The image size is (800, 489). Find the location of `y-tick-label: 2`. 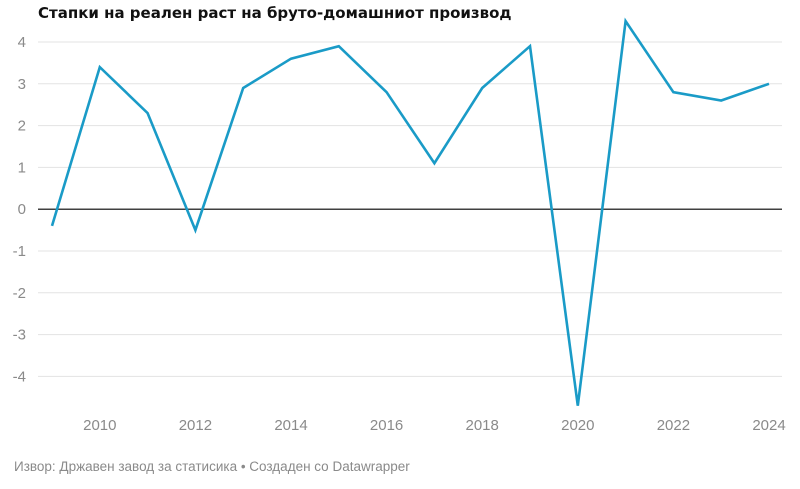

y-tick-label: 2 is located at coordinates (22, 126).